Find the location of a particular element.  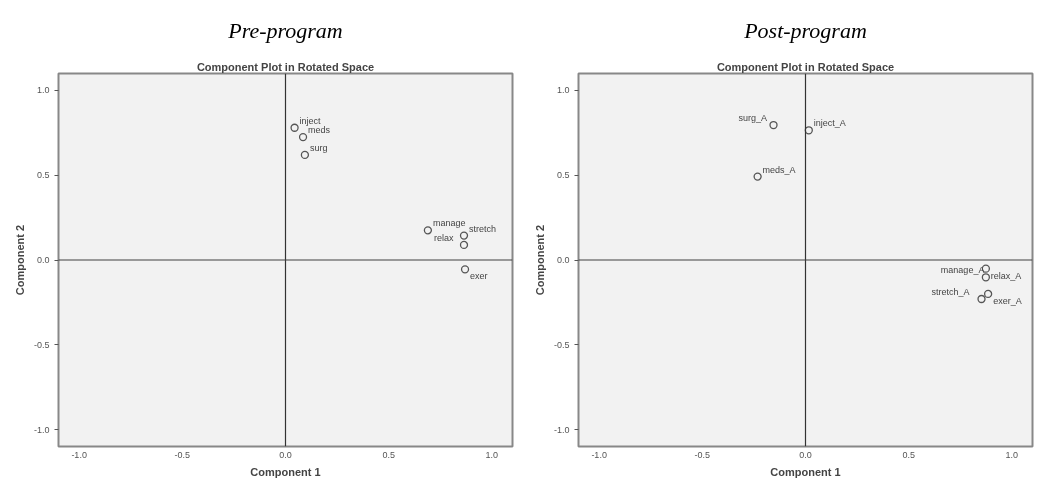

chart-subtitle: Post-program is located at coordinates (805, 30).